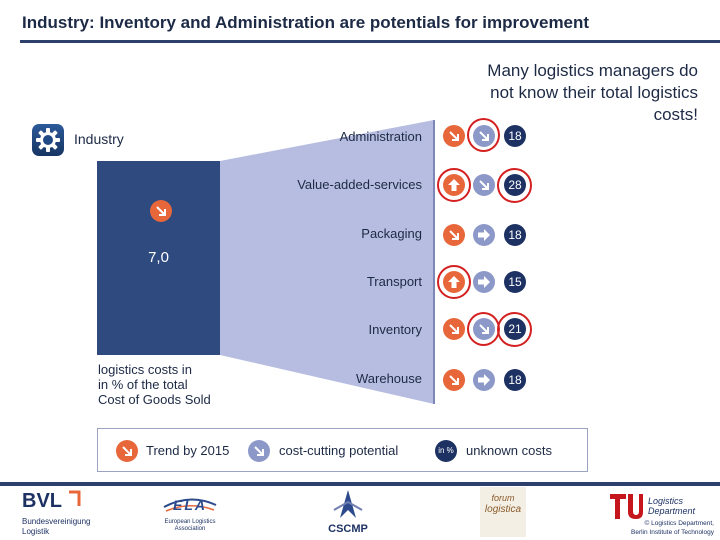 The width and height of the screenshot is (720, 540). I want to click on forum-logo-line-2: logistica, so click(503, 509).